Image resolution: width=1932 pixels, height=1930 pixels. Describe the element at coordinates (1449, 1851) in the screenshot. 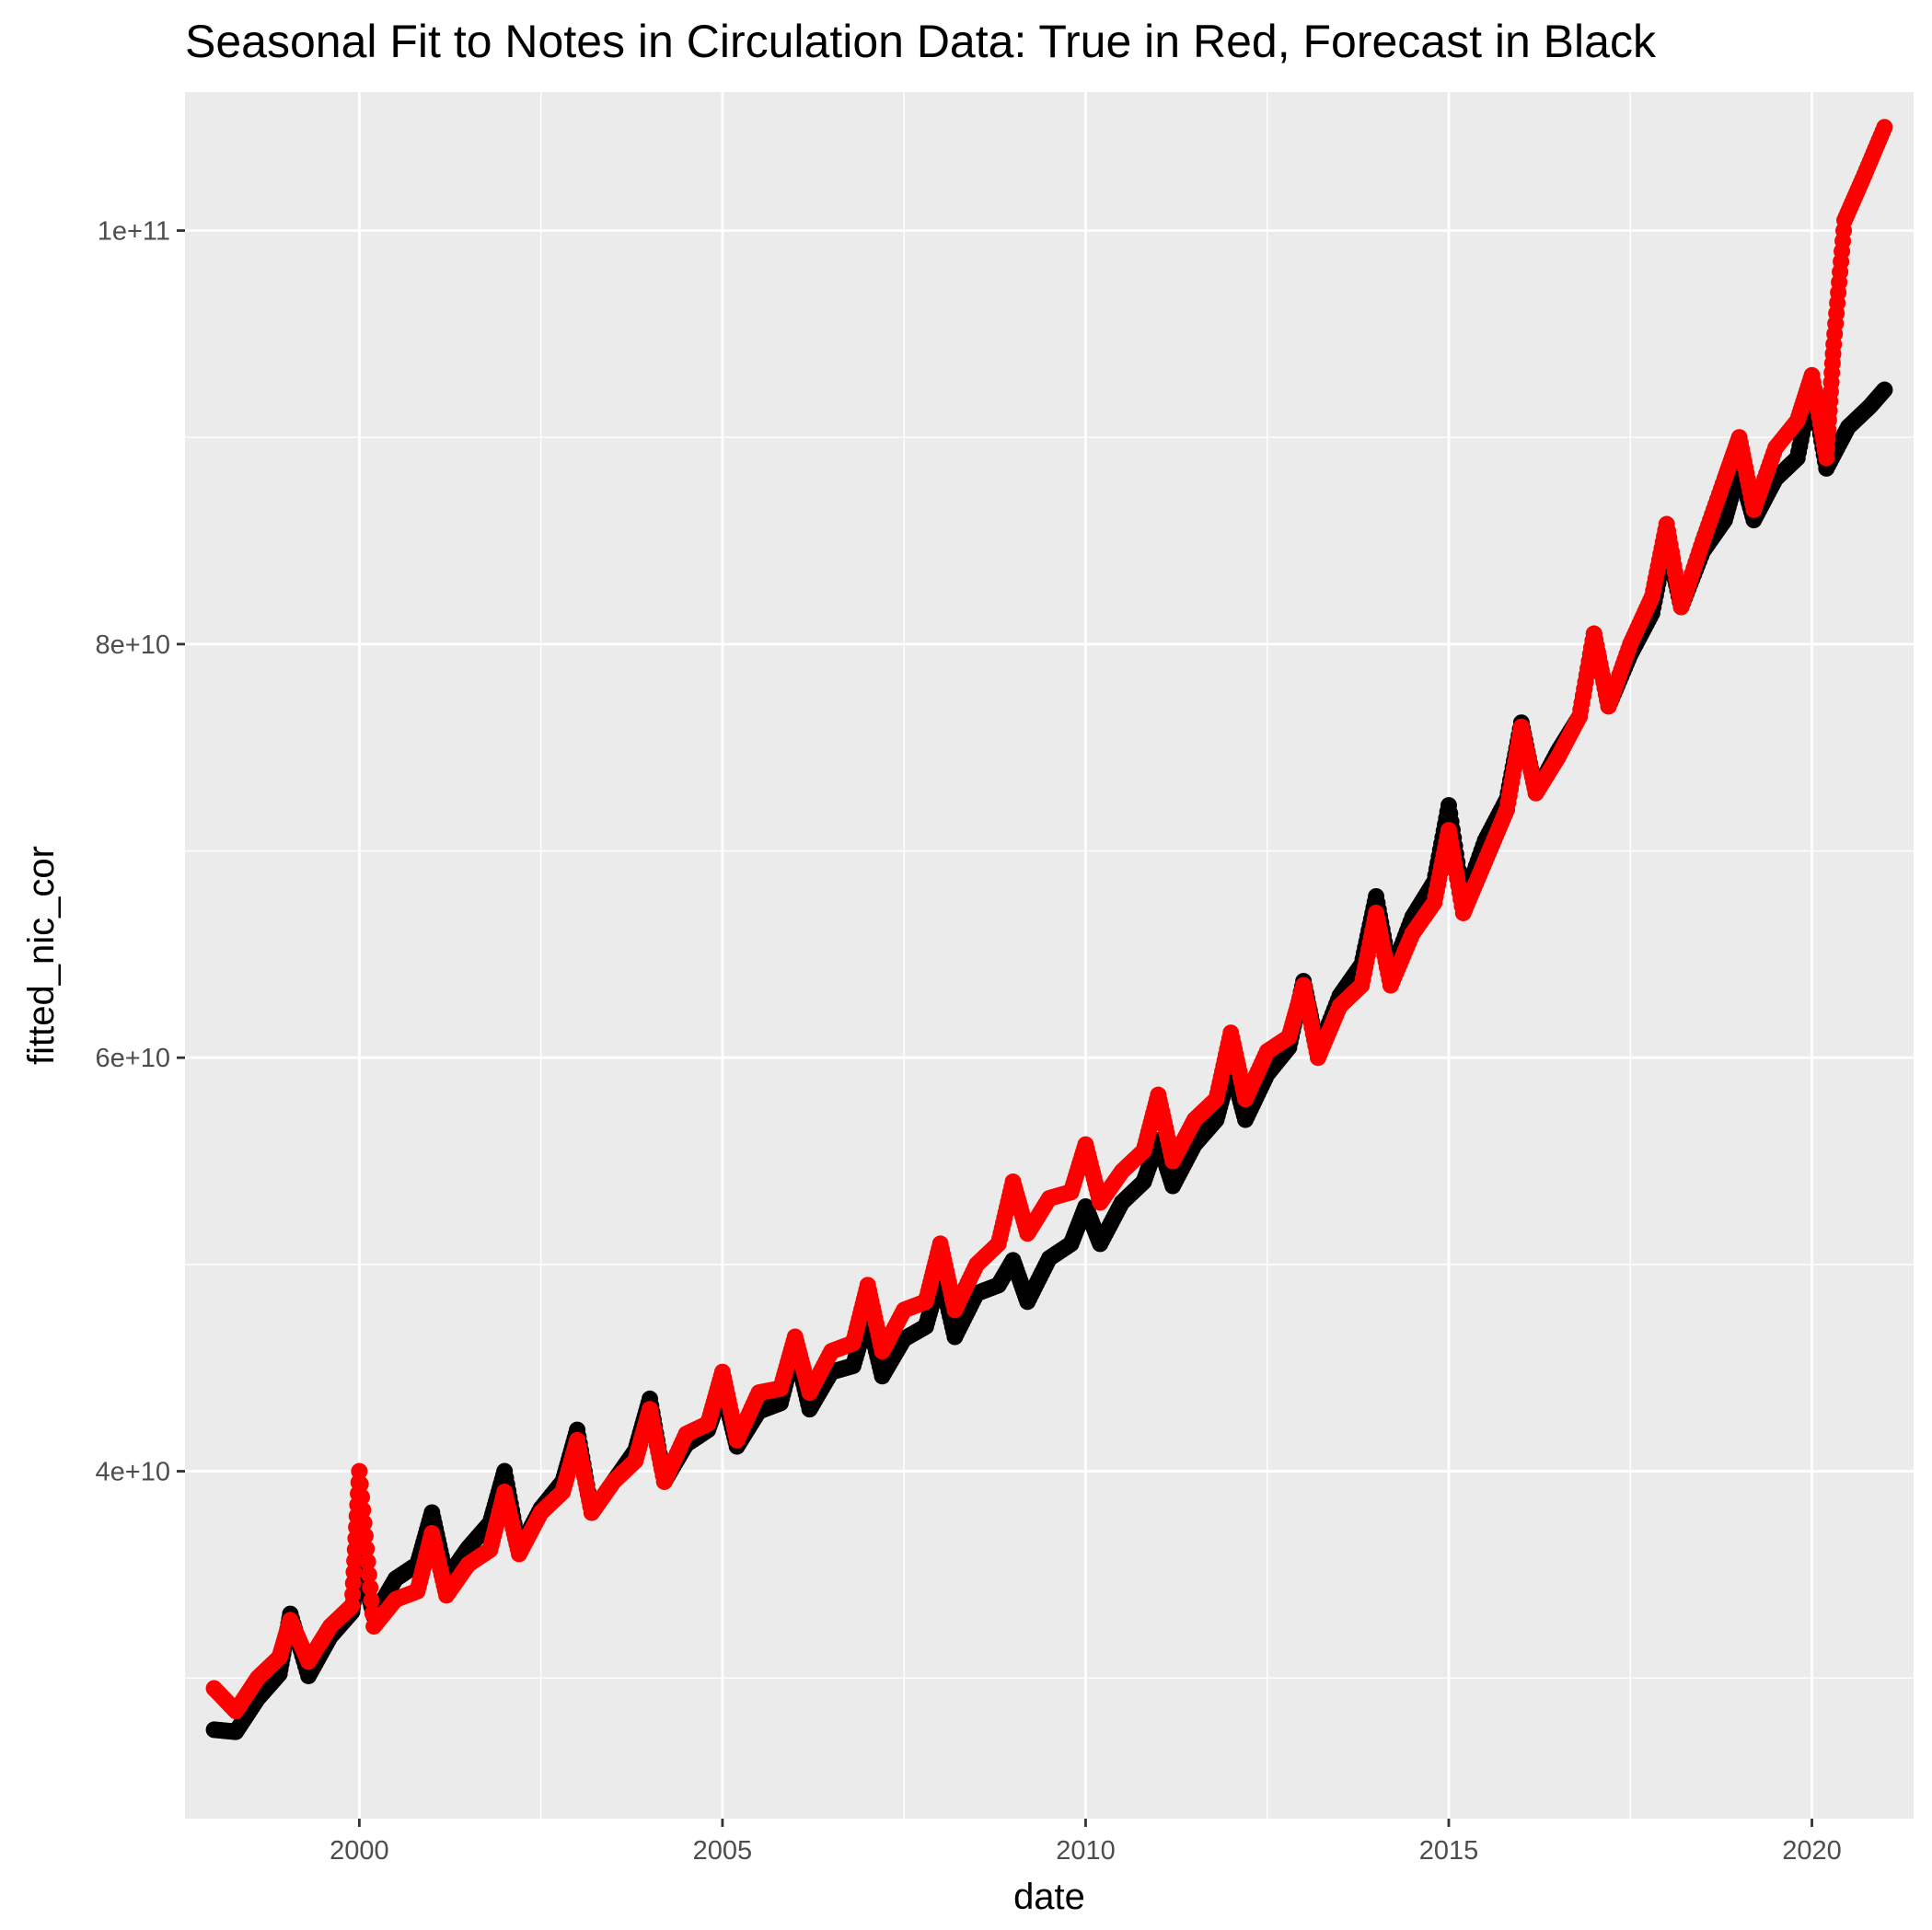

I see `x-tick-label: 2015` at that location.